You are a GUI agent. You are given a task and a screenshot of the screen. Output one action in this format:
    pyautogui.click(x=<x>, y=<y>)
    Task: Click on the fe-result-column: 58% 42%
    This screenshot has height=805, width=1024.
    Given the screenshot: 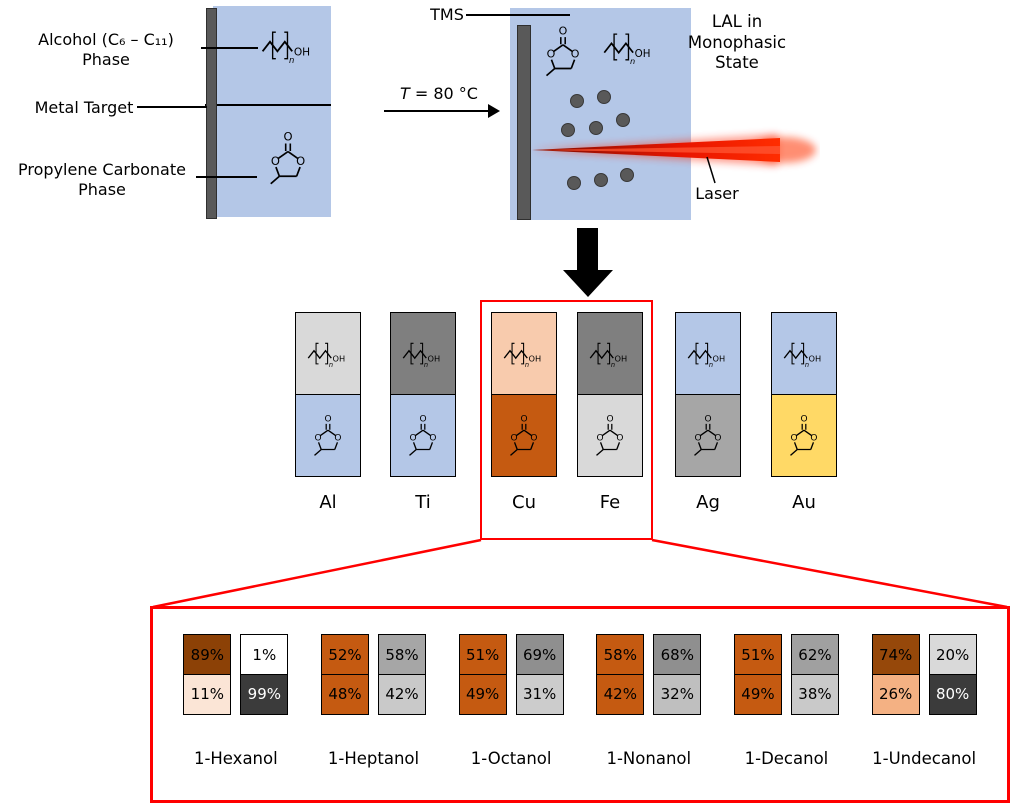 What is the action you would take?
    pyautogui.click(x=401, y=674)
    